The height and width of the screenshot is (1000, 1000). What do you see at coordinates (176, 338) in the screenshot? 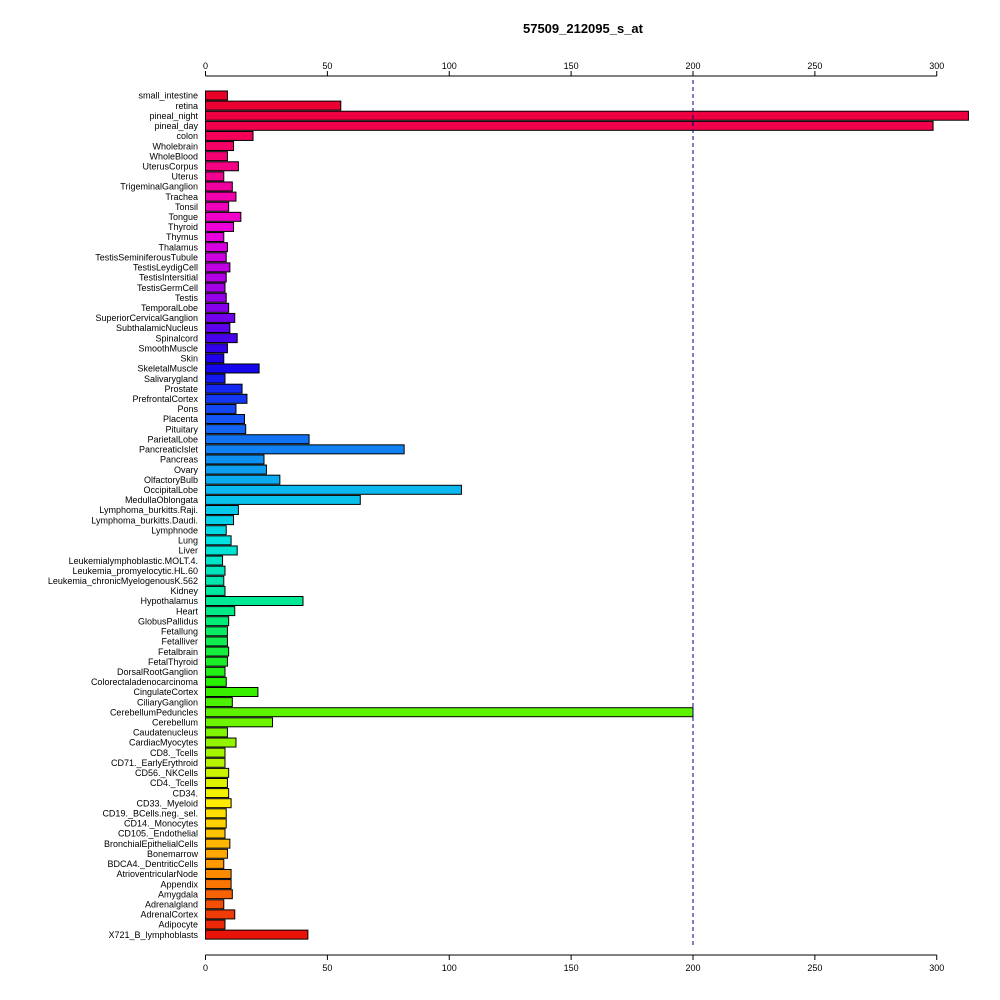
I see `category-label: Spinalcord` at bounding box center [176, 338].